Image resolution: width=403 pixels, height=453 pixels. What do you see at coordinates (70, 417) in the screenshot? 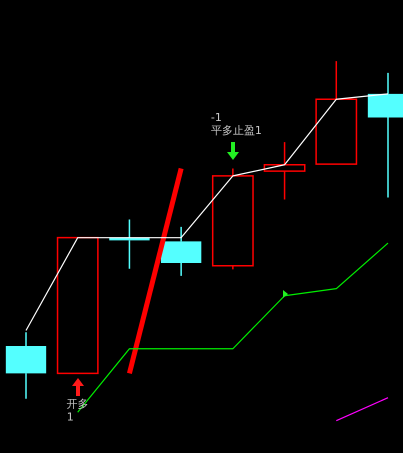
I see `text: 1` at bounding box center [70, 417].